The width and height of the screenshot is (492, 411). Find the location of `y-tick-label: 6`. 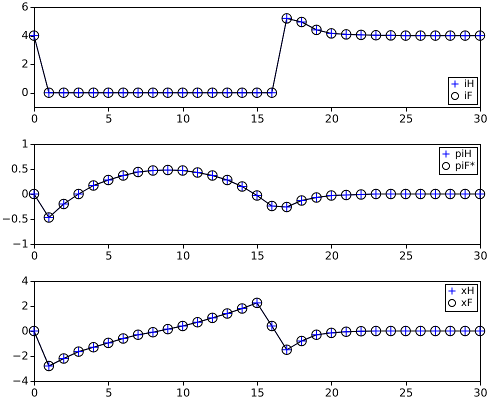

y-tick-label: 6 is located at coordinates (25, 7).